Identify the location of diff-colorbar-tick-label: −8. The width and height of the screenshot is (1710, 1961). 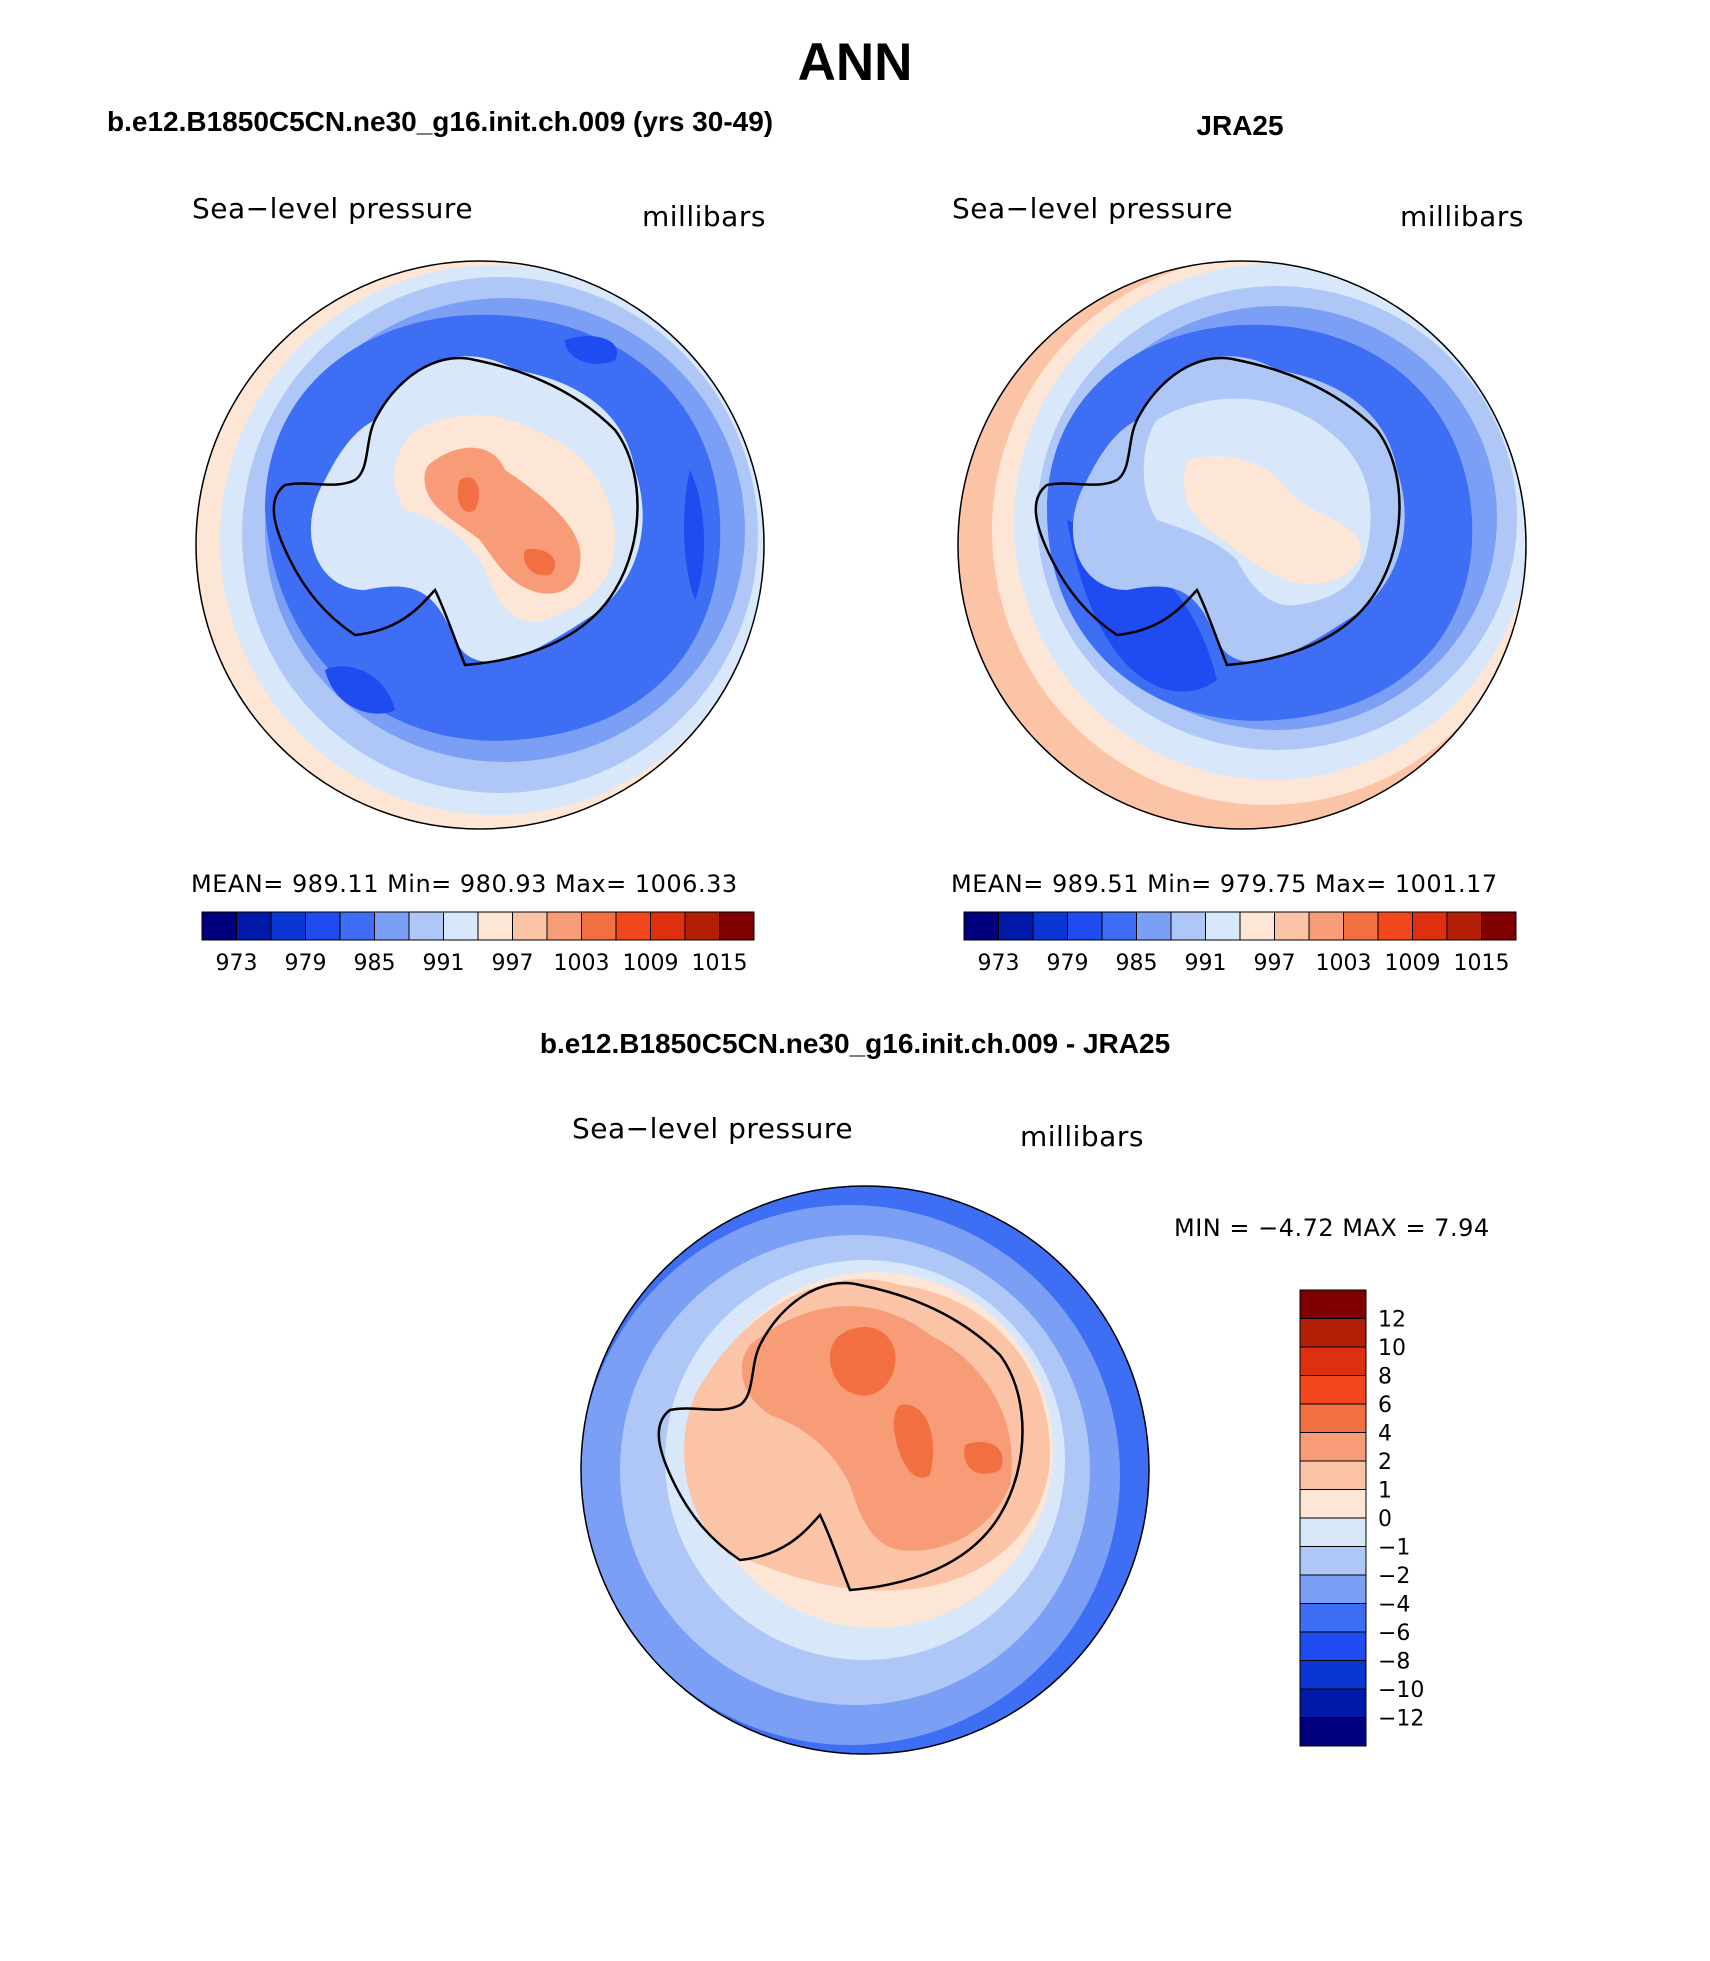
(1394, 1662).